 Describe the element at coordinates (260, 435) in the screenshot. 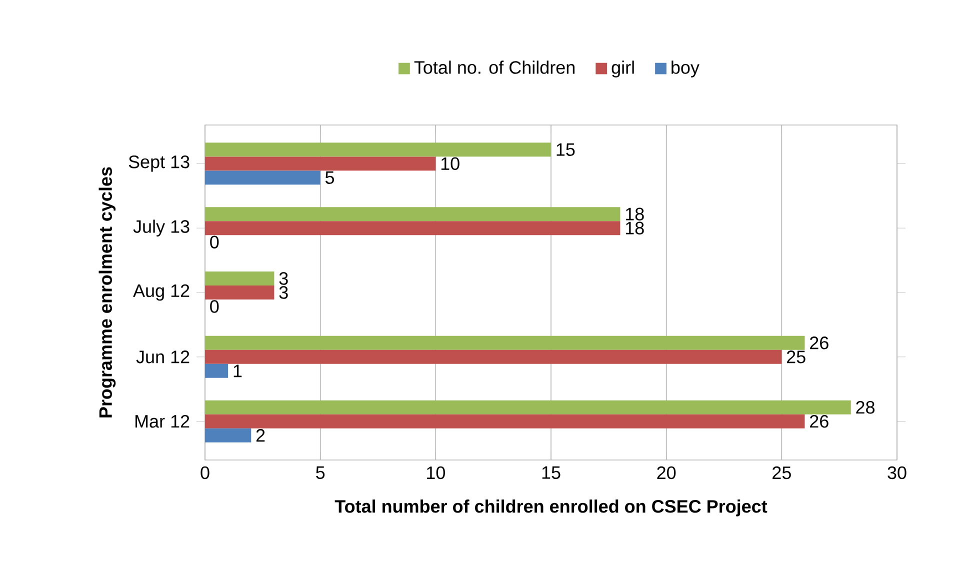

I see `data-label: 2` at that location.